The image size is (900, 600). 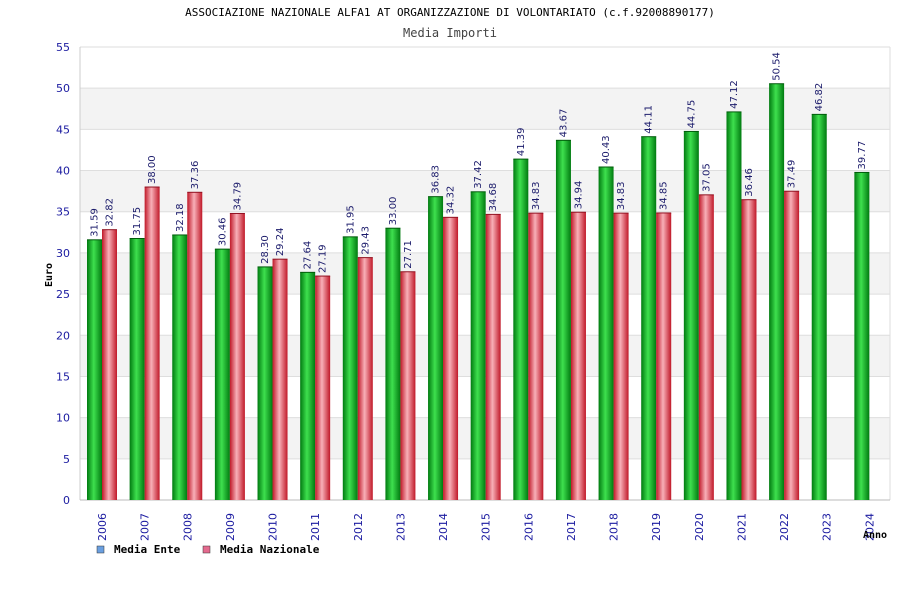 I want to click on x-tick-label: 2024, so click(x=869, y=527).